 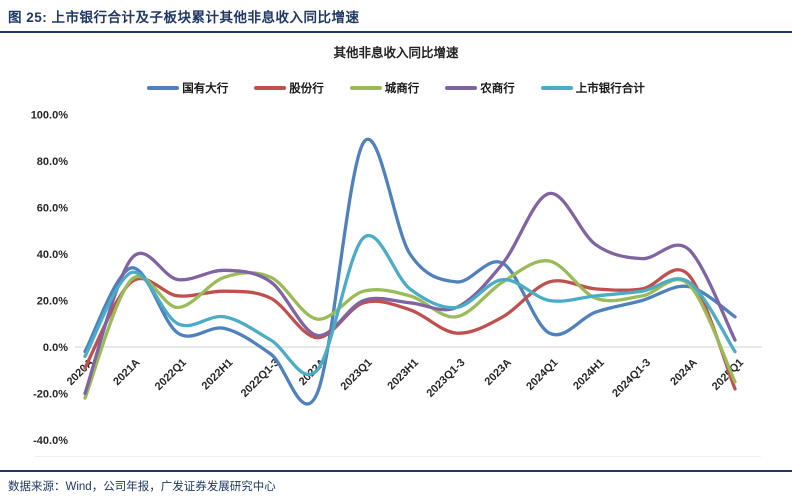 What do you see at coordinates (631, 378) in the screenshot?
I see `x-axis-tick-label: 2024Q1-3` at bounding box center [631, 378].